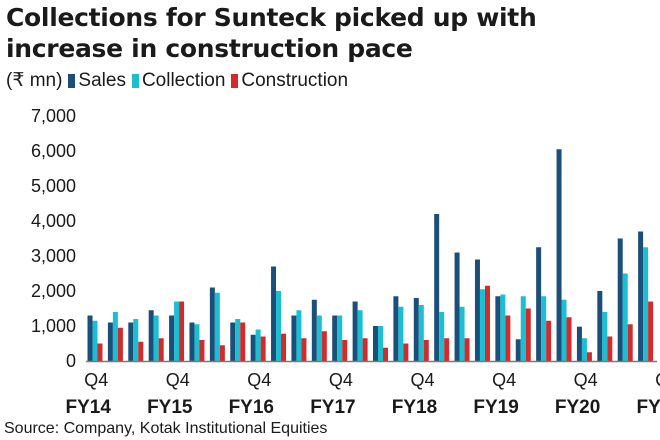  I want to click on x-tick-fiscal-year-label: FY14, so click(88, 407).